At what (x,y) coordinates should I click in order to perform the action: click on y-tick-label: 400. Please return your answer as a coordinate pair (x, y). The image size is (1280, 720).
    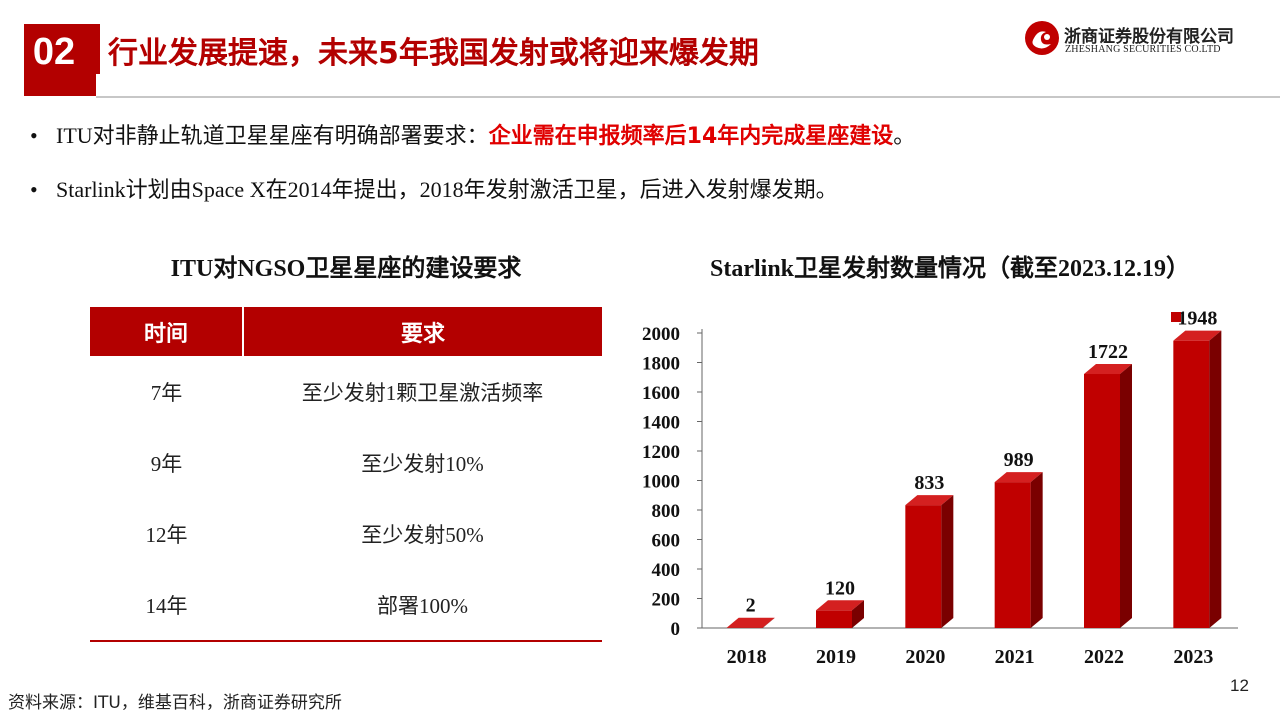
    Looking at the image, I should click on (666, 570).